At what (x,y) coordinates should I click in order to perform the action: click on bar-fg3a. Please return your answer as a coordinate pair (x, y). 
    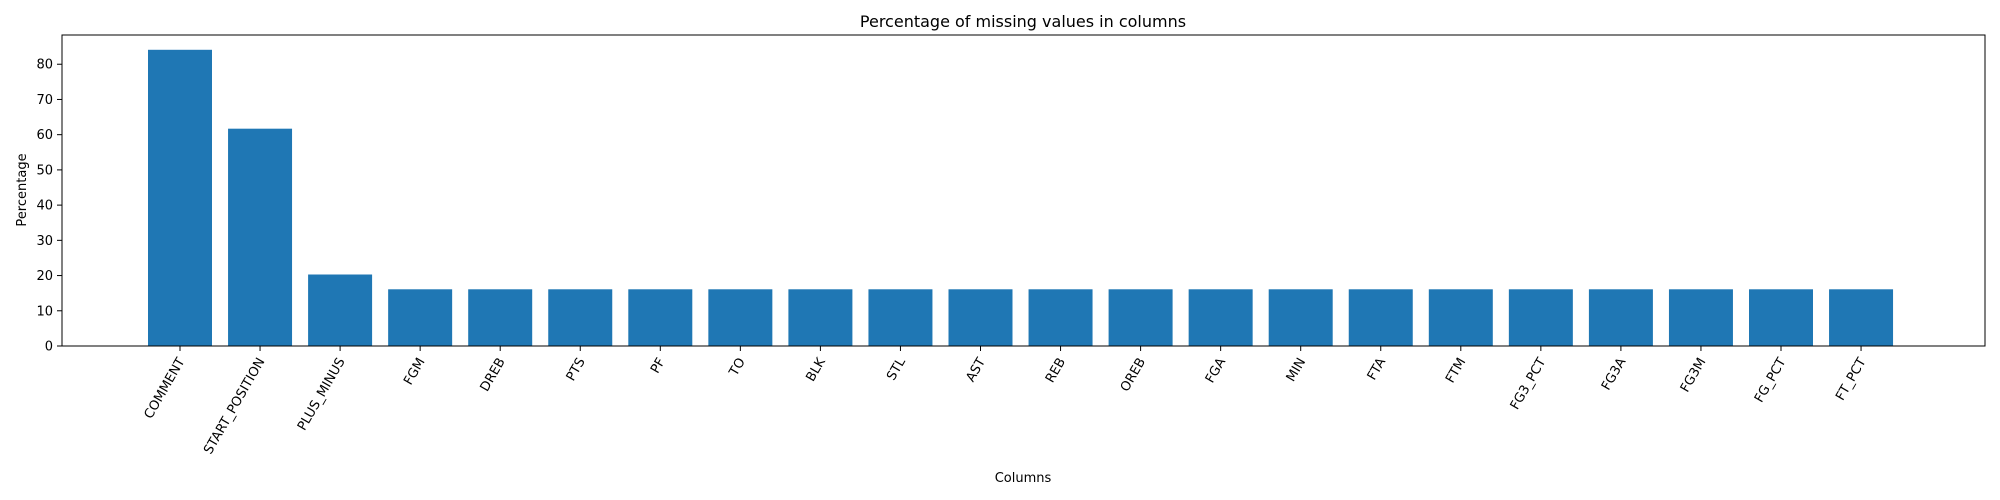
    Looking at the image, I should click on (1620, 317).